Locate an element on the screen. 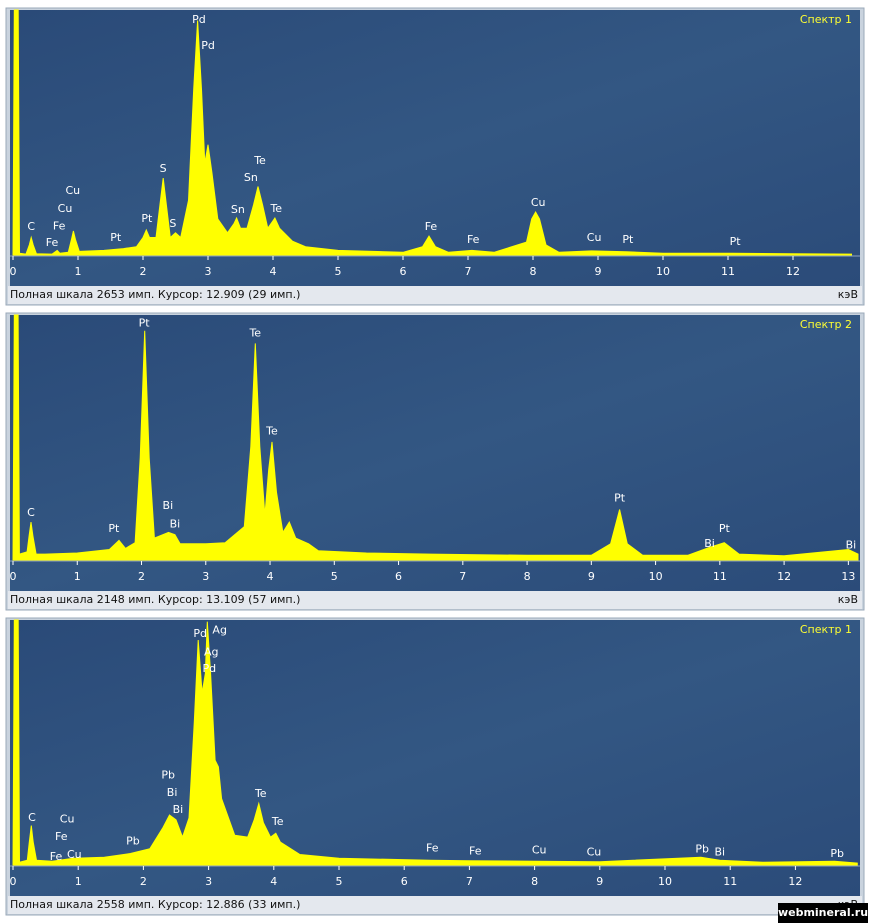 The height and width of the screenshot is (924, 870). watermark-box is located at coordinates (823, 913).